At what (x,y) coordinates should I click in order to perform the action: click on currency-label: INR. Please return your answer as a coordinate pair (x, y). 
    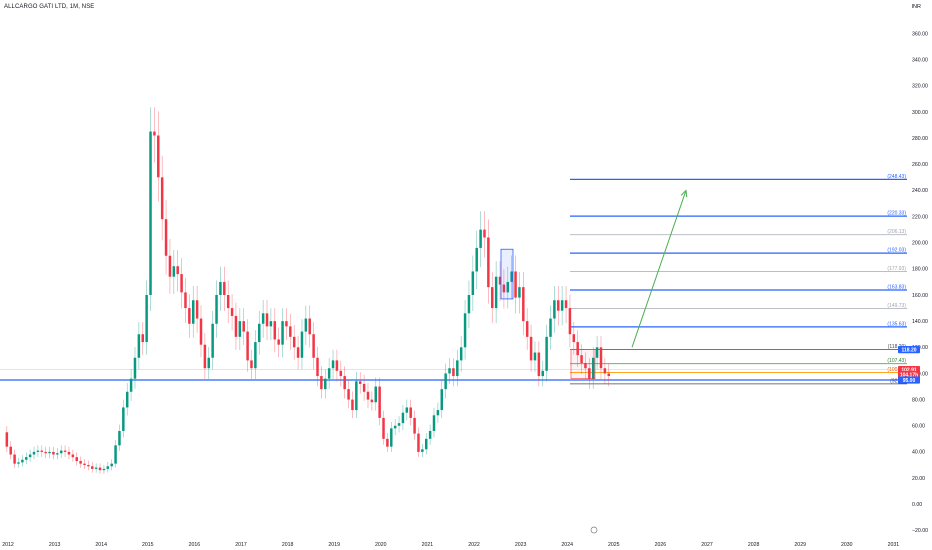
    Looking at the image, I should click on (916, 7).